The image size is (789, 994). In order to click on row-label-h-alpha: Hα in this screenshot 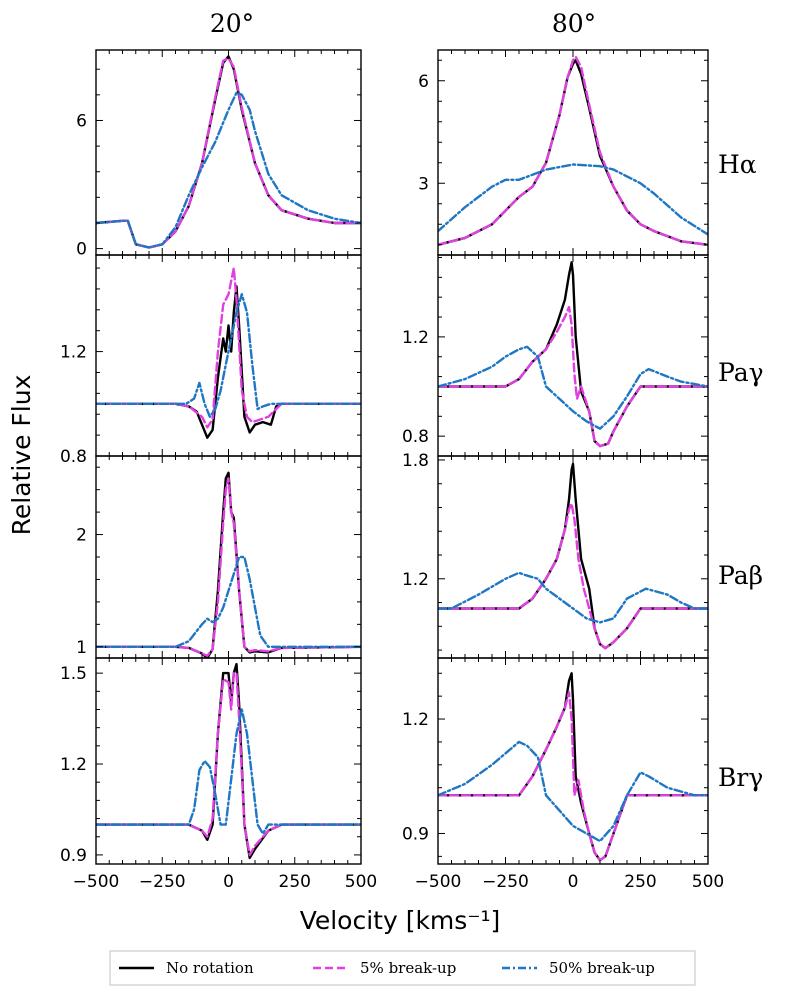, I will do `click(737, 164)`.